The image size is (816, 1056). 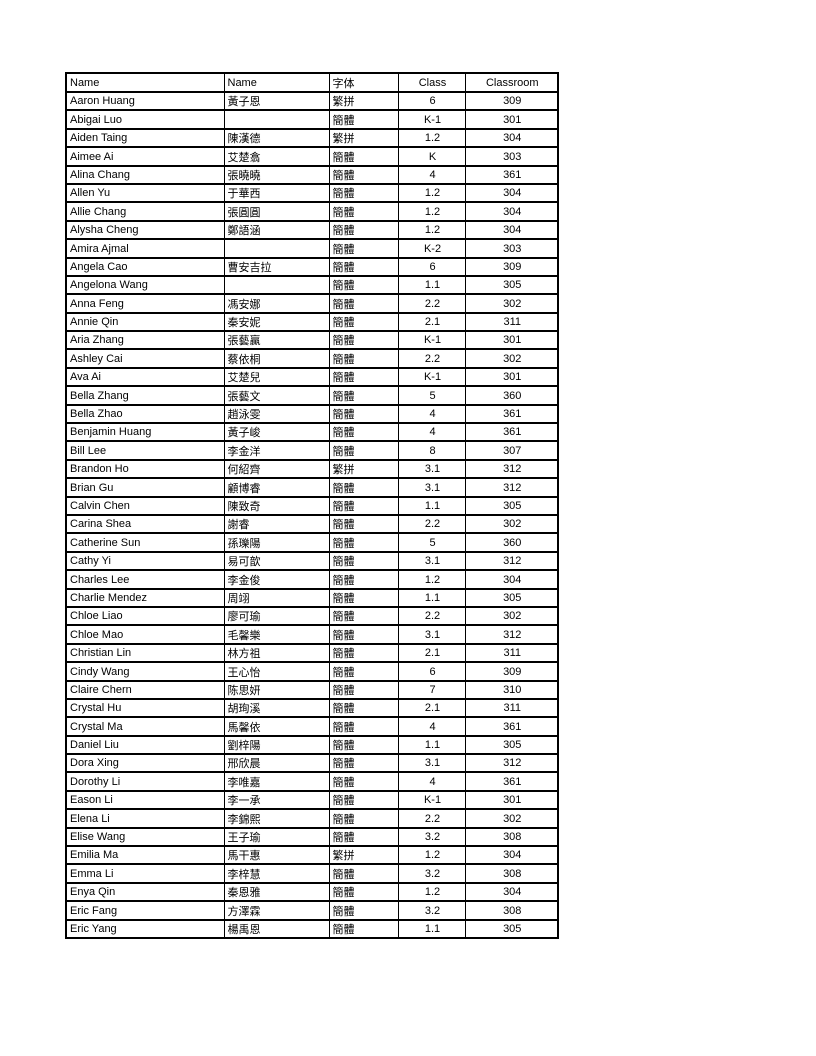 I want to click on cell-name-chinese: 林方祖, so click(x=276, y=653).